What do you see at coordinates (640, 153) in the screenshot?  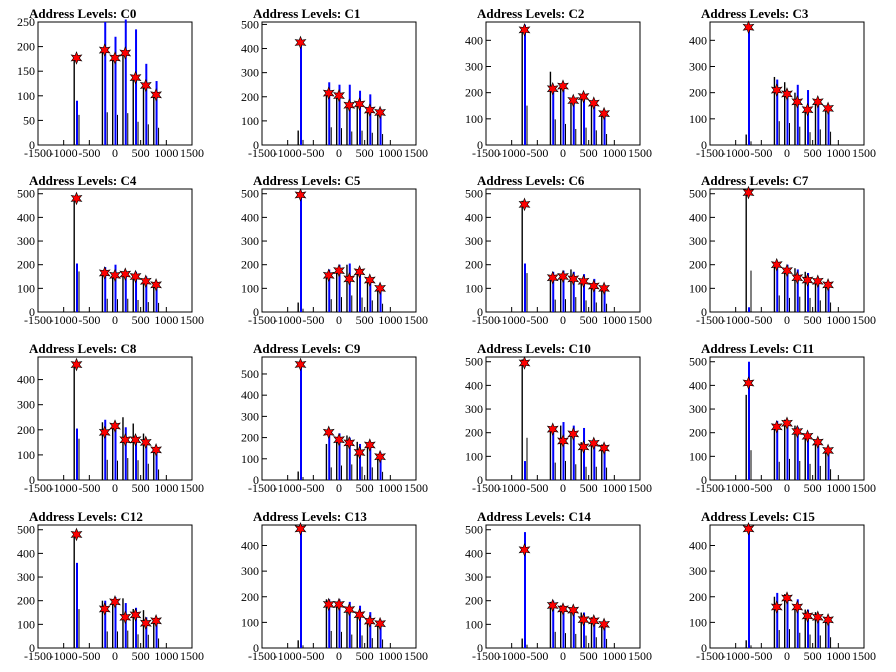 I see `x-tick-label: 1500` at bounding box center [640, 153].